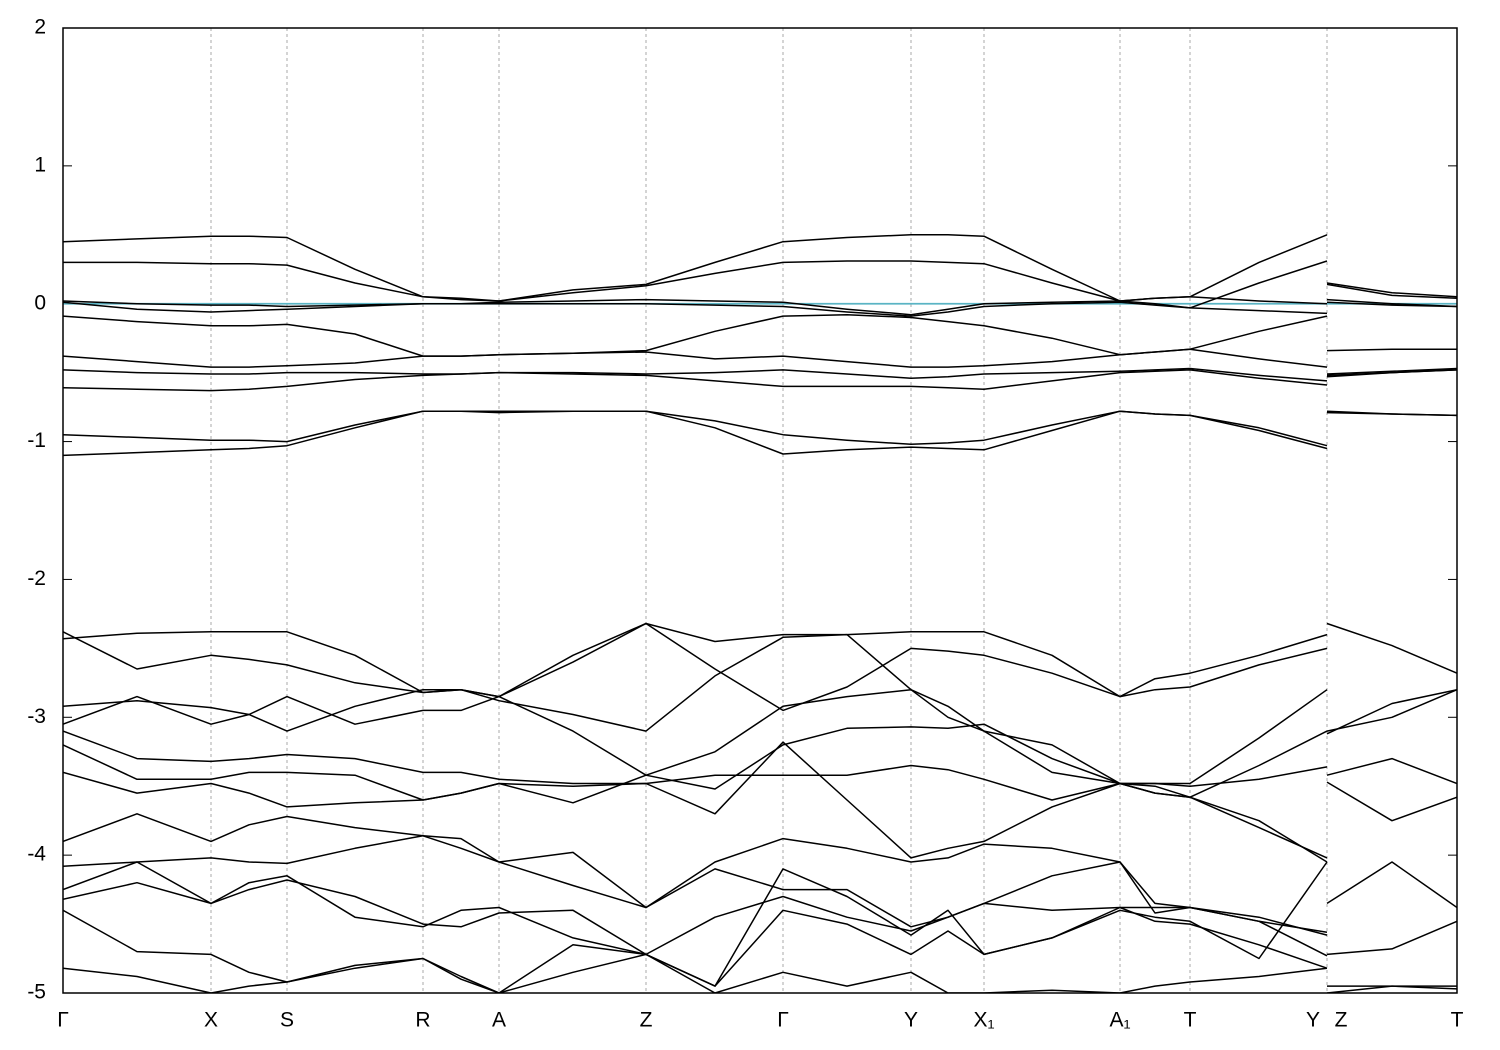 This screenshot has height=1050, width=1500. I want to click on y-tick-label: -3, so click(36, 716).